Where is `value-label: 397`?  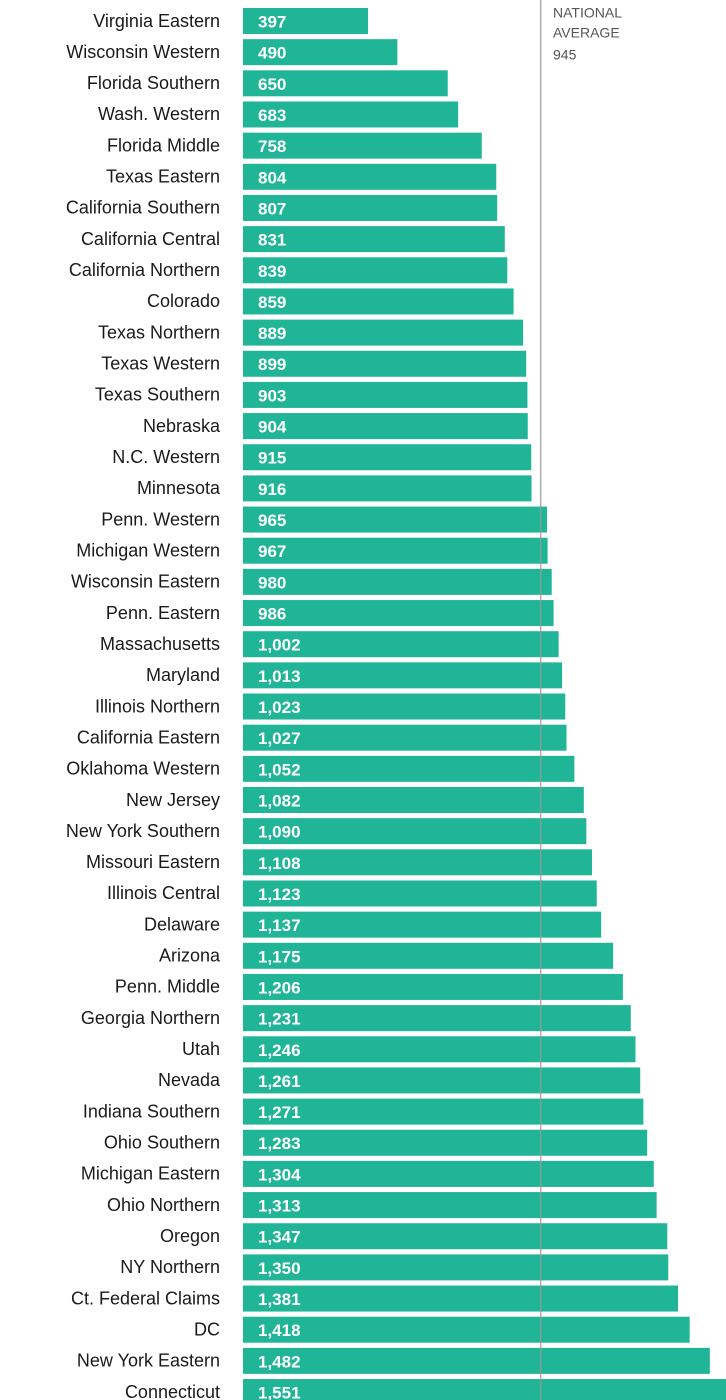 value-label: 397 is located at coordinates (272, 21).